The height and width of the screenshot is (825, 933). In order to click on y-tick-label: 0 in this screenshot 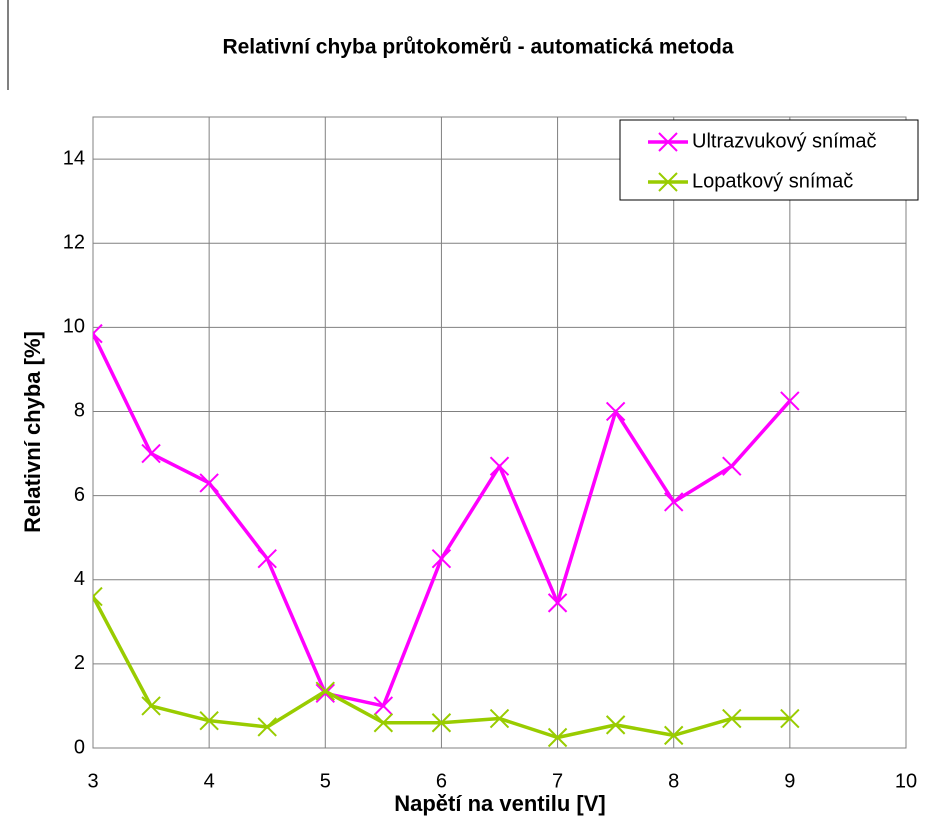, I will do `click(79, 747)`.